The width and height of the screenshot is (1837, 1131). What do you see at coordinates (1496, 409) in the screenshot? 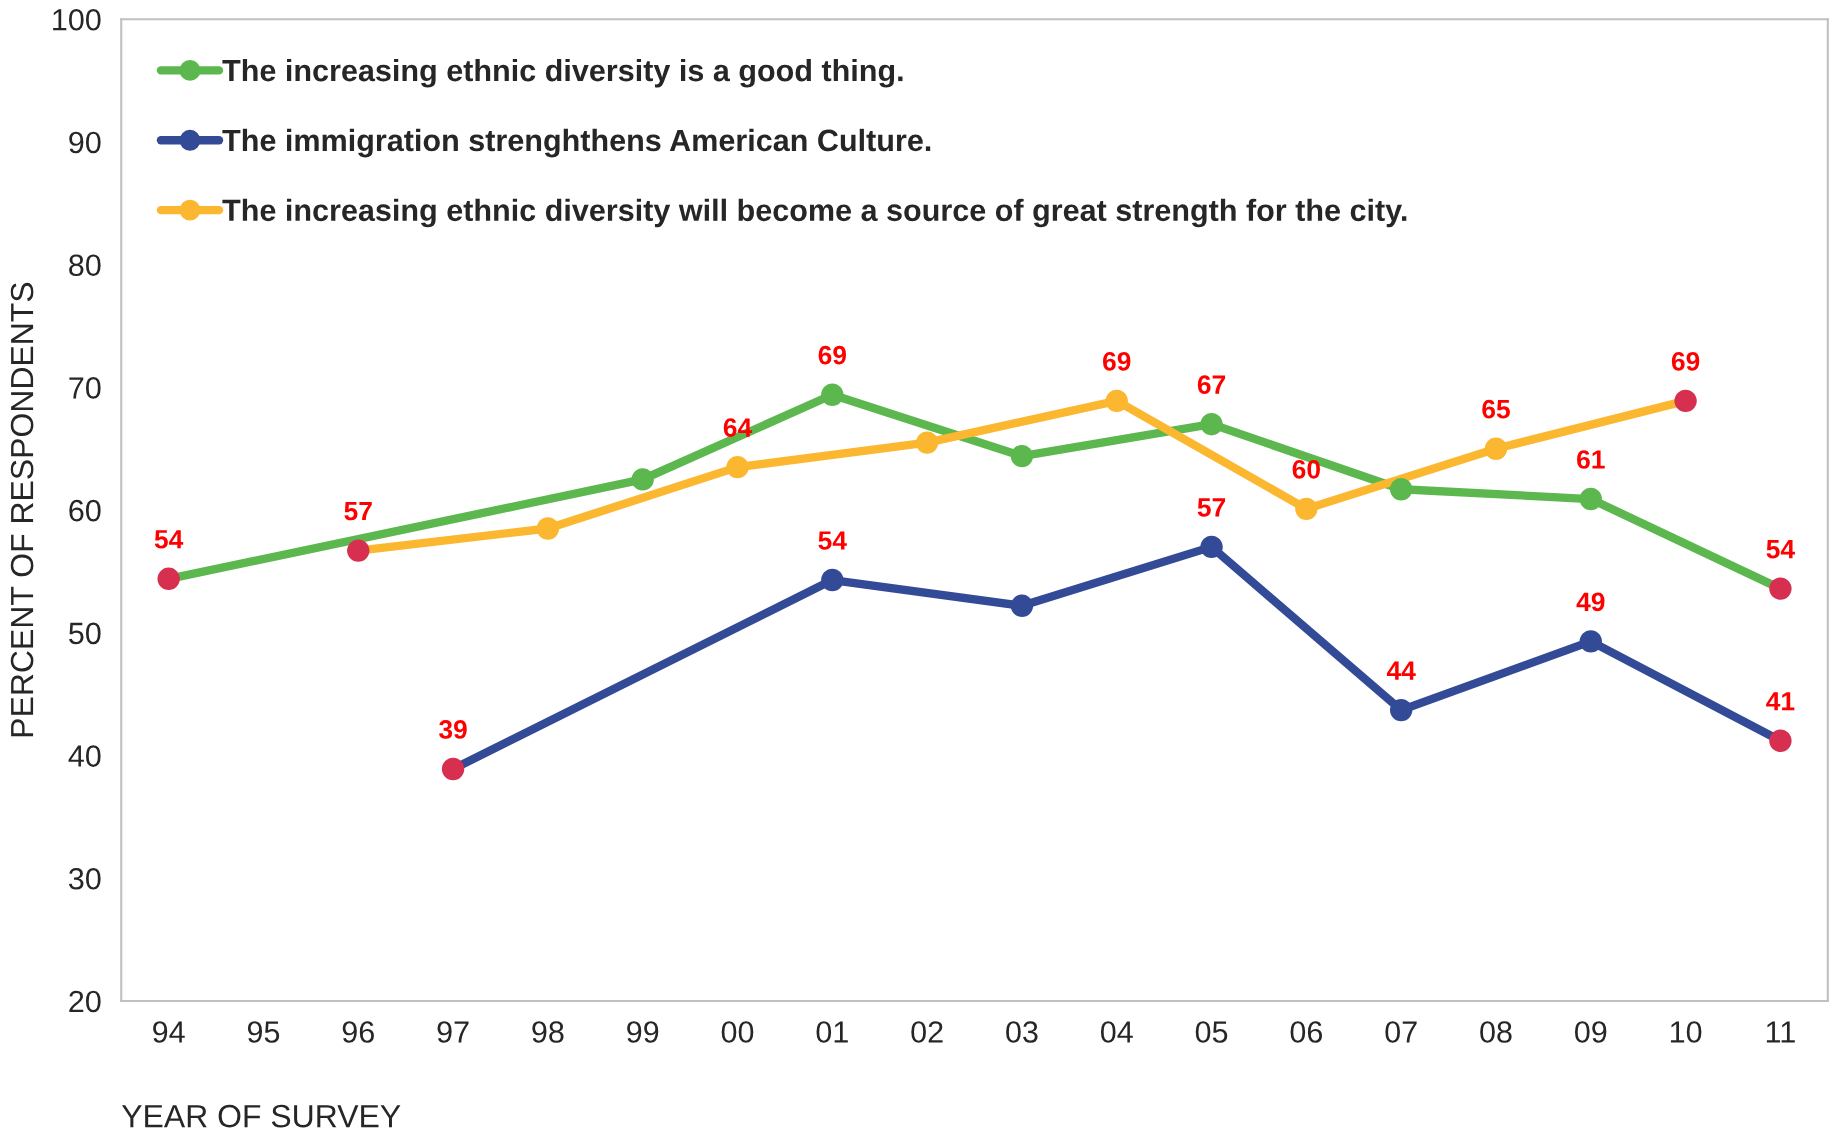
I see `data-label: 65` at bounding box center [1496, 409].